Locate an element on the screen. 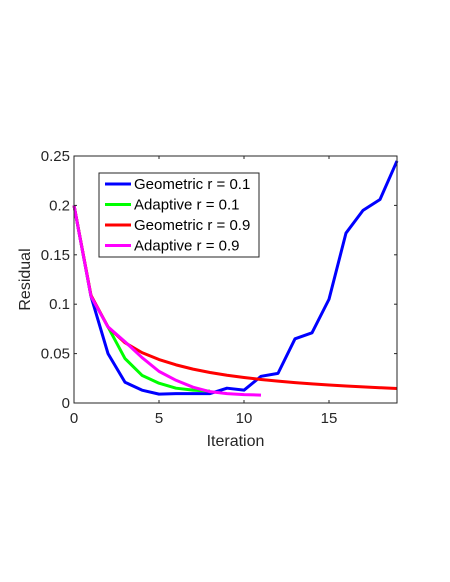 This screenshot has height=582, width=450. legend-label-1: Geometric r = 0.1 is located at coordinates (192, 184).